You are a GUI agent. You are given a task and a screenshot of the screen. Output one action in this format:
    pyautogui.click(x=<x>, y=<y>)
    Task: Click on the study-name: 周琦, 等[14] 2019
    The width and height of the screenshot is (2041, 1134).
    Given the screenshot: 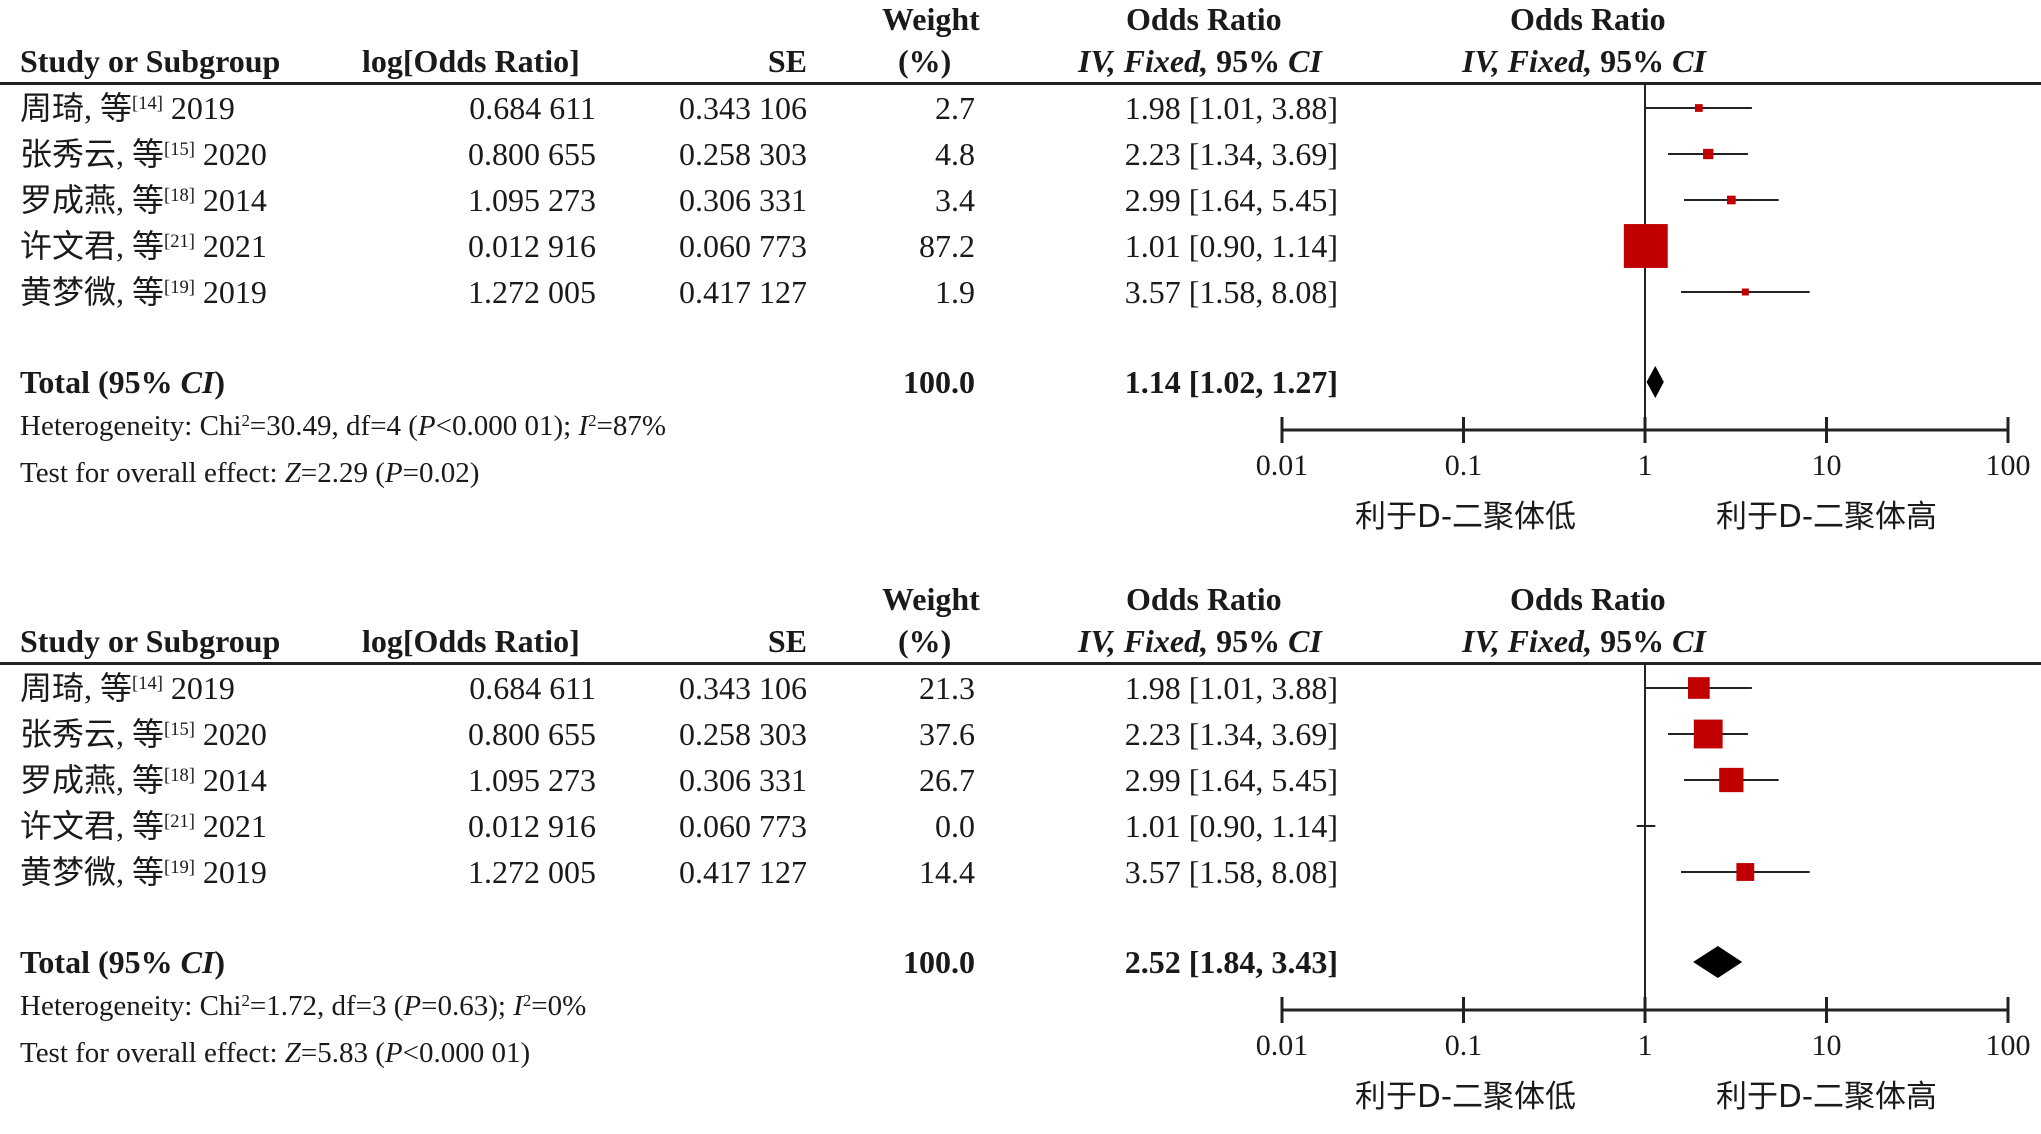 What is the action you would take?
    pyautogui.click(x=127, y=688)
    